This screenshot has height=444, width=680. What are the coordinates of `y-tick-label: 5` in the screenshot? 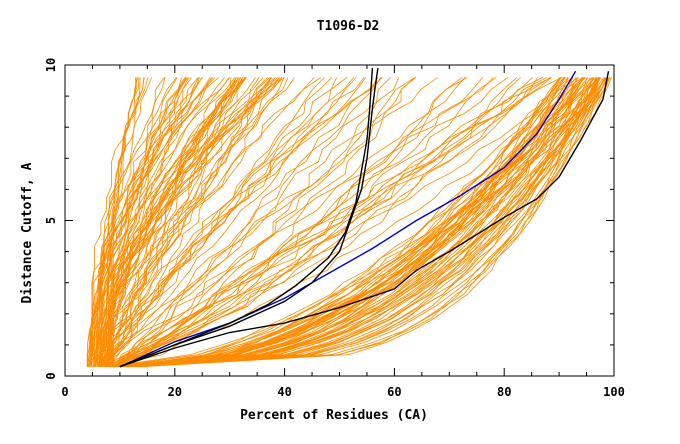 It's located at (51, 220).